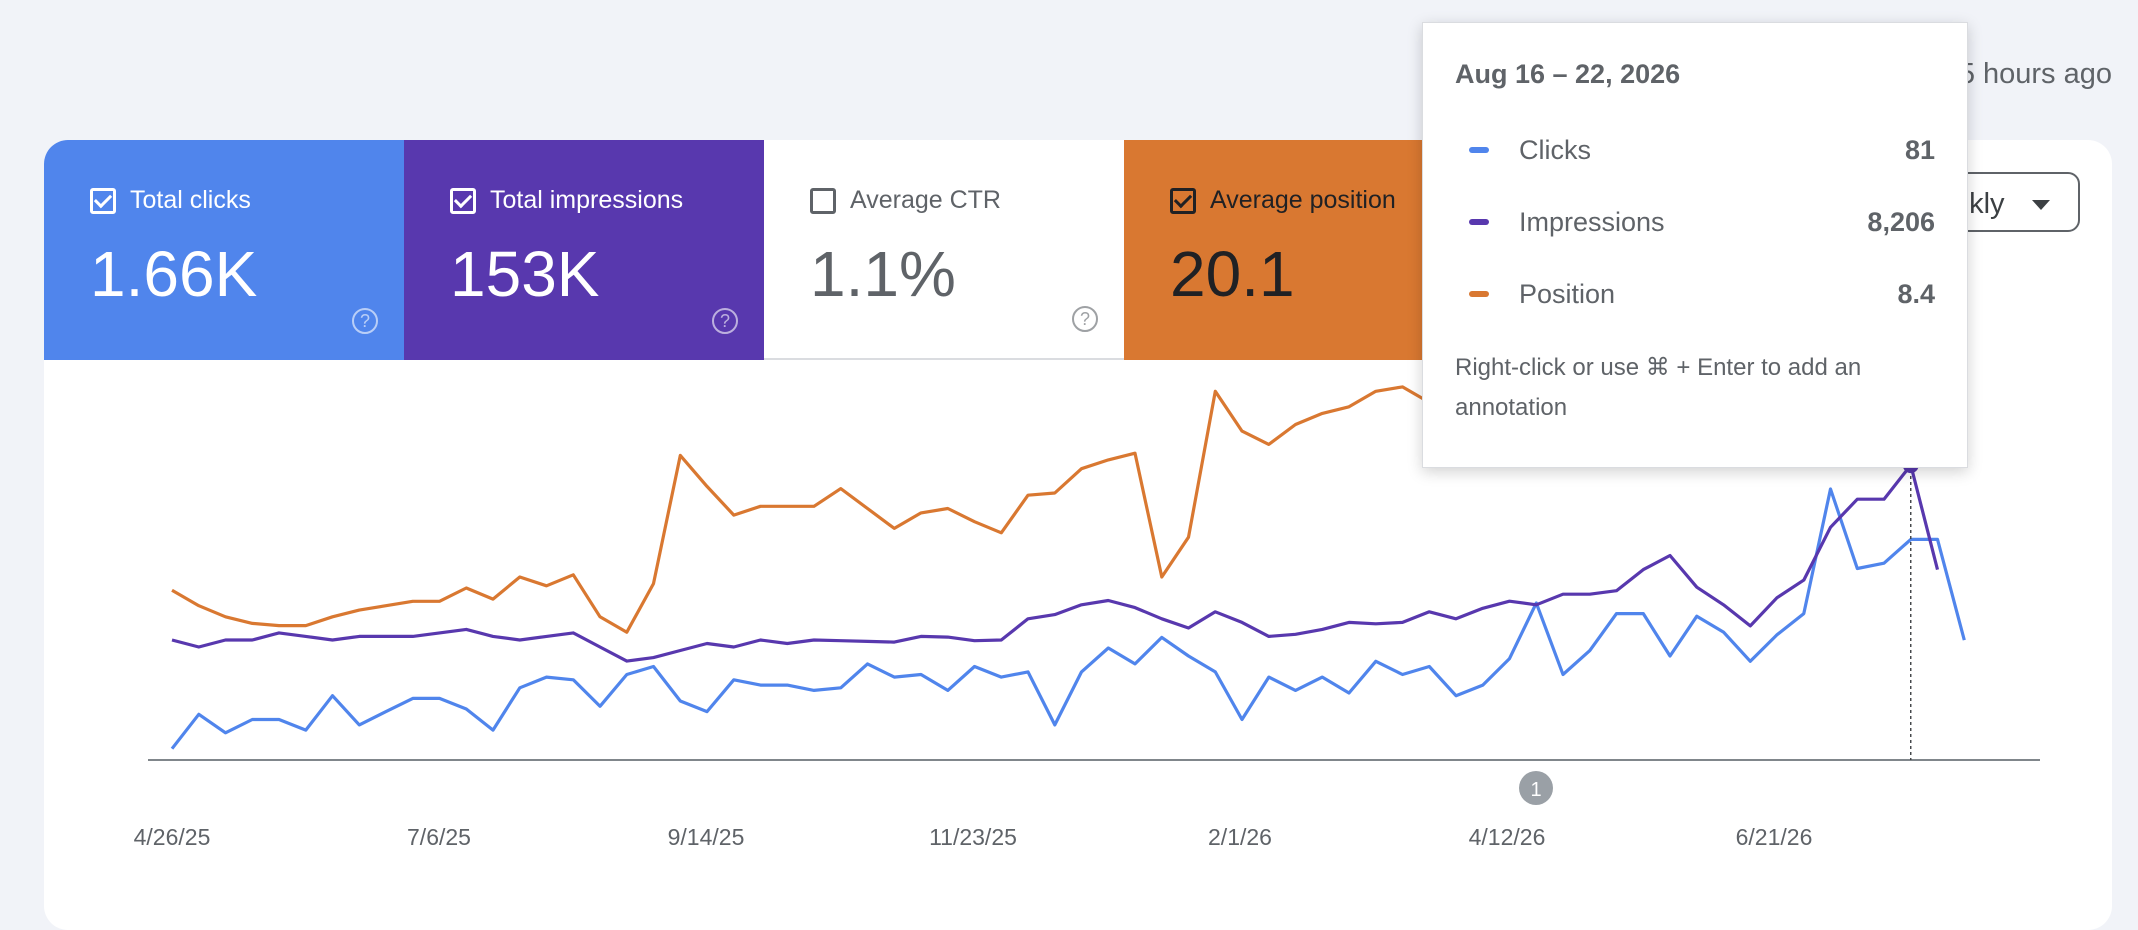  Describe the element at coordinates (190, 200) in the screenshot. I see `metric-label: Total clicks` at that location.